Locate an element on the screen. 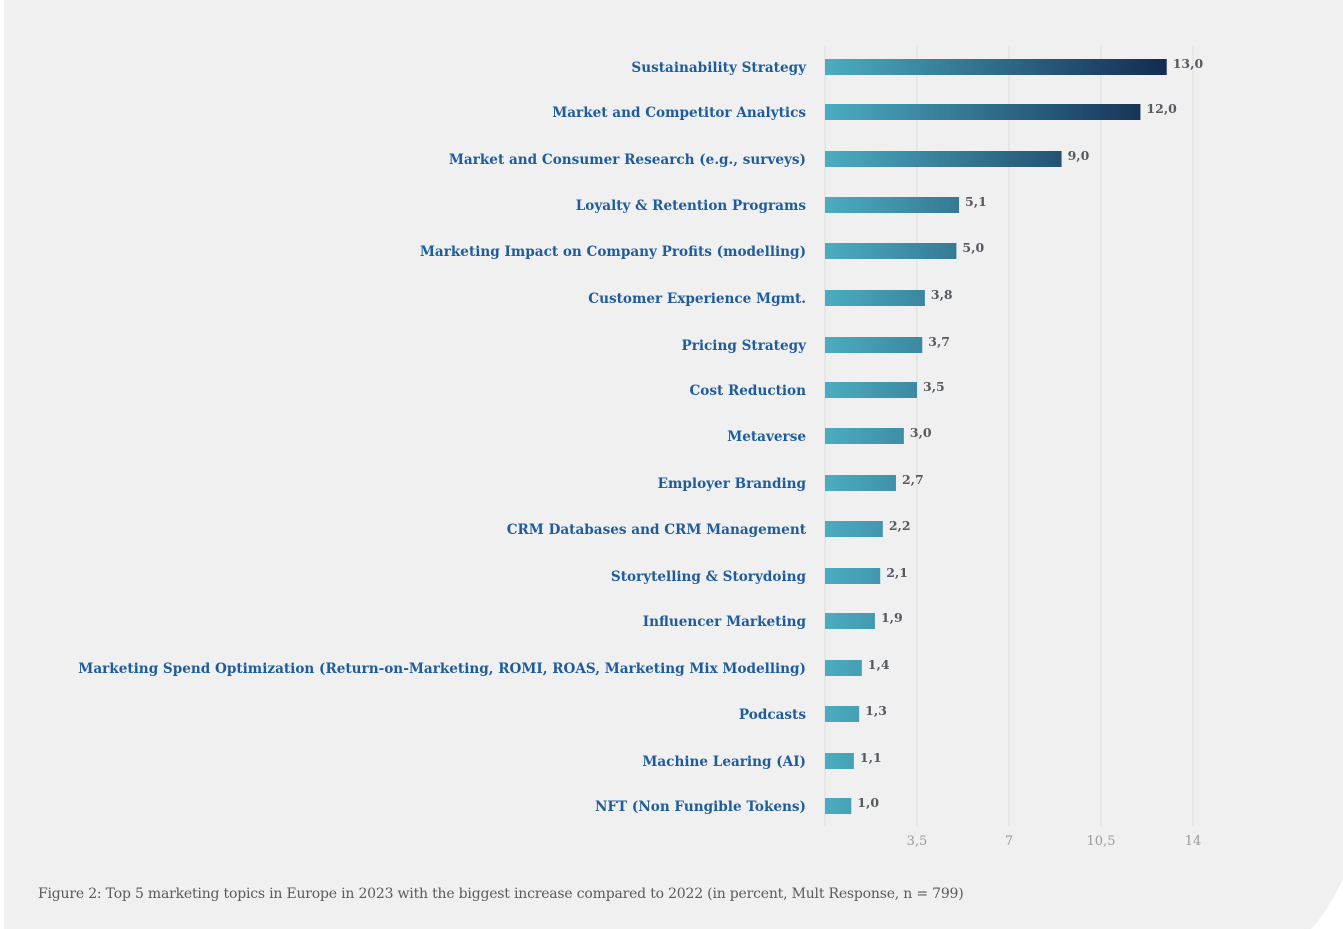 This screenshot has width=1343, height=929. value-label: 5,0 is located at coordinates (973, 247).